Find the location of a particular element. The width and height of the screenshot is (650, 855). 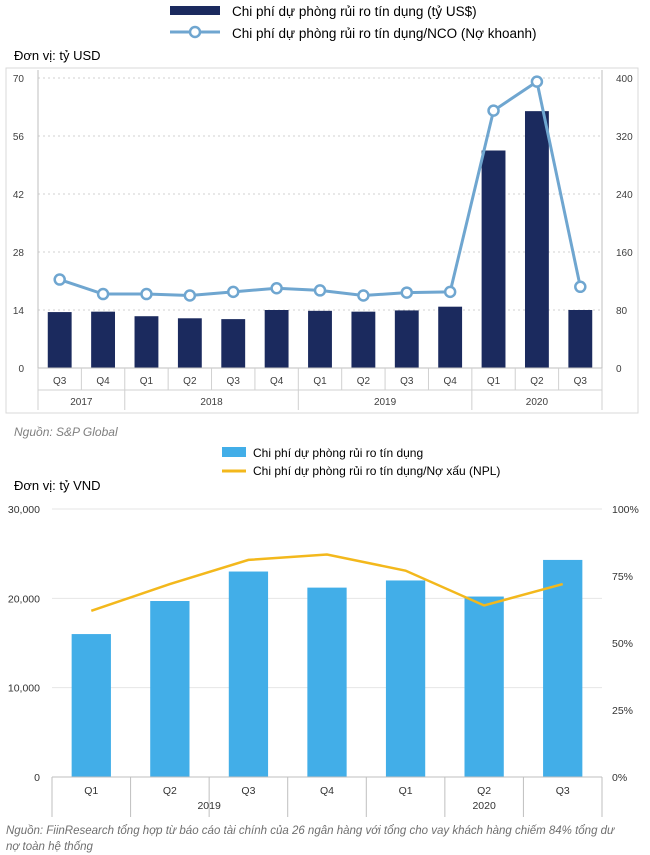

chart1-right-tick-label: 80 is located at coordinates (622, 311).